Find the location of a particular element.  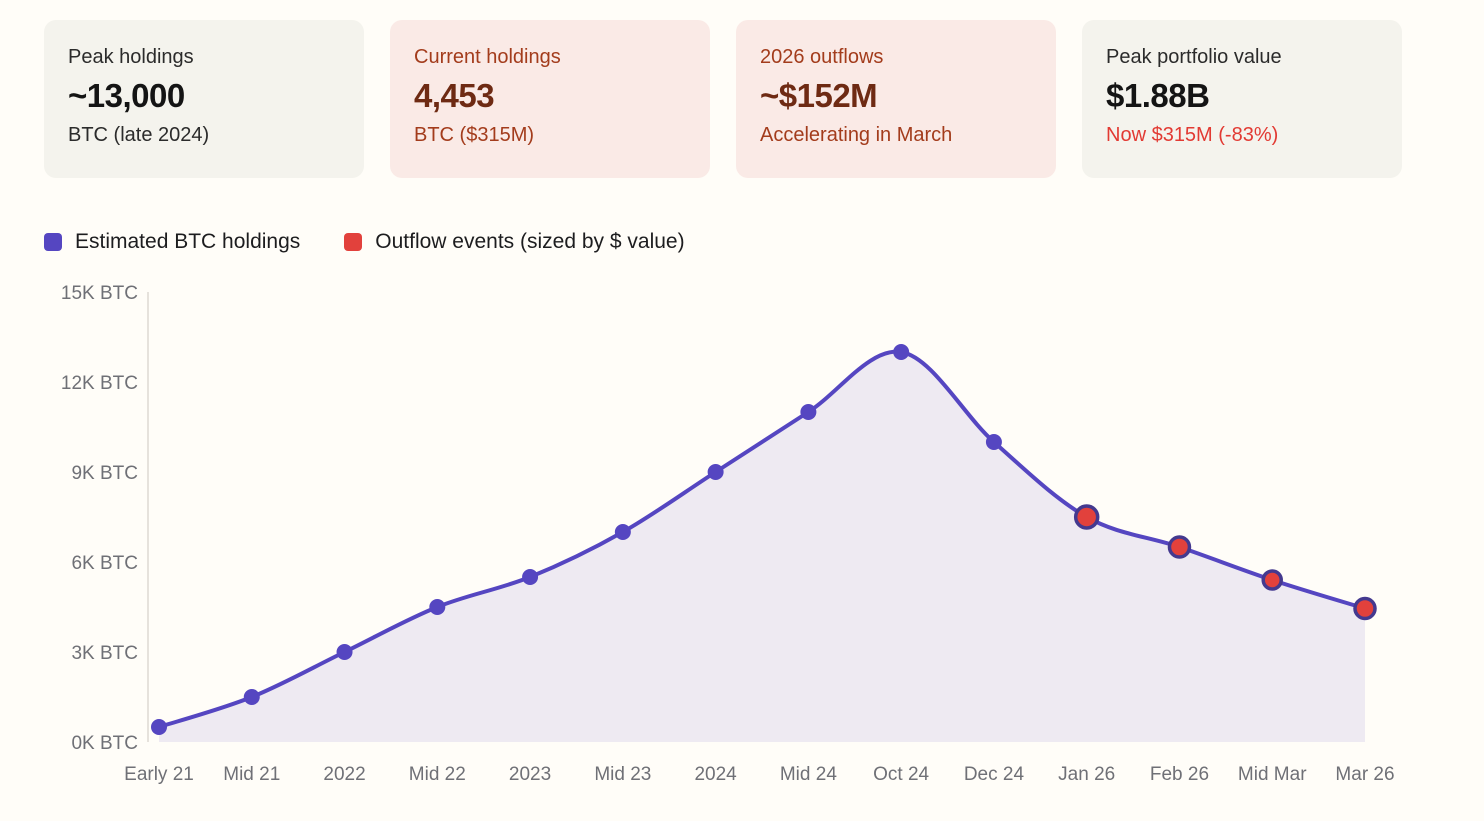

y-tick-label: 0K BTC is located at coordinates (104, 743).